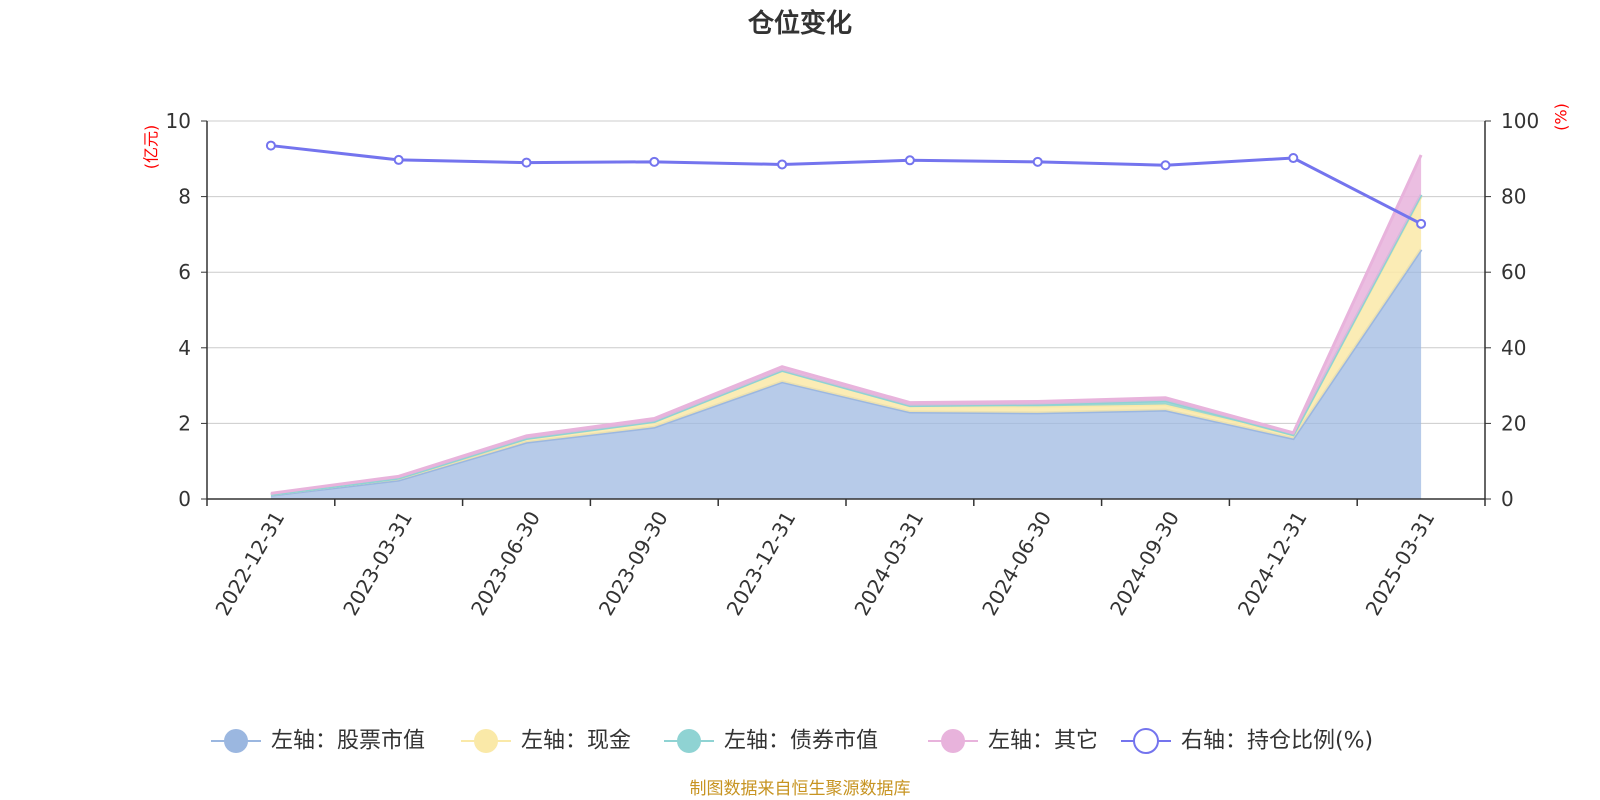  I want to click on legend: 左轴：股票市值 左轴：现金 左轴：债券市值 左轴：其它 右轴：持仓比例(%), so click(792, 741).